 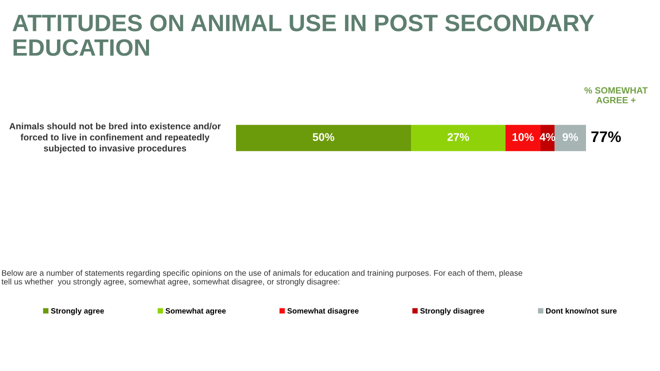 I want to click on data-label: 27%, so click(x=459, y=137).